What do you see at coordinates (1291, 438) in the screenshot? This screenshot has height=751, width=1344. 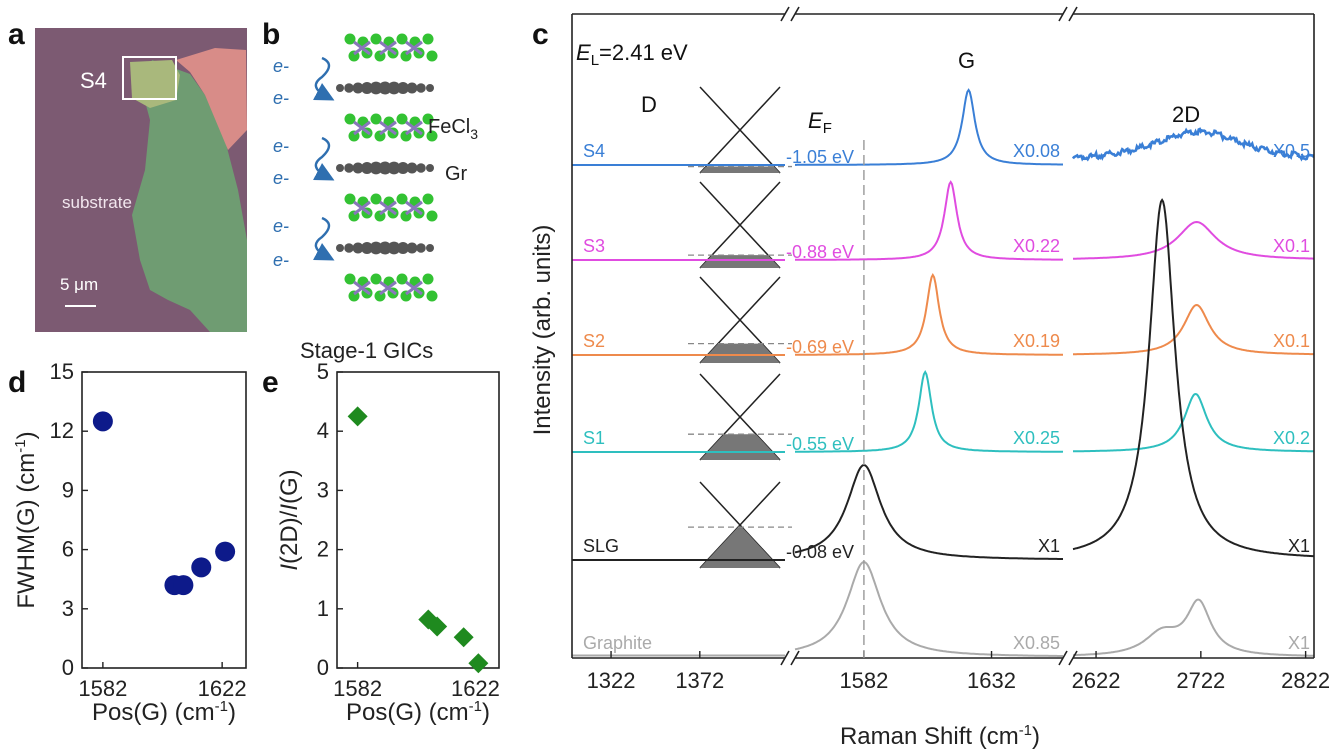 I see `scale-factor-2d: X0.2` at bounding box center [1291, 438].